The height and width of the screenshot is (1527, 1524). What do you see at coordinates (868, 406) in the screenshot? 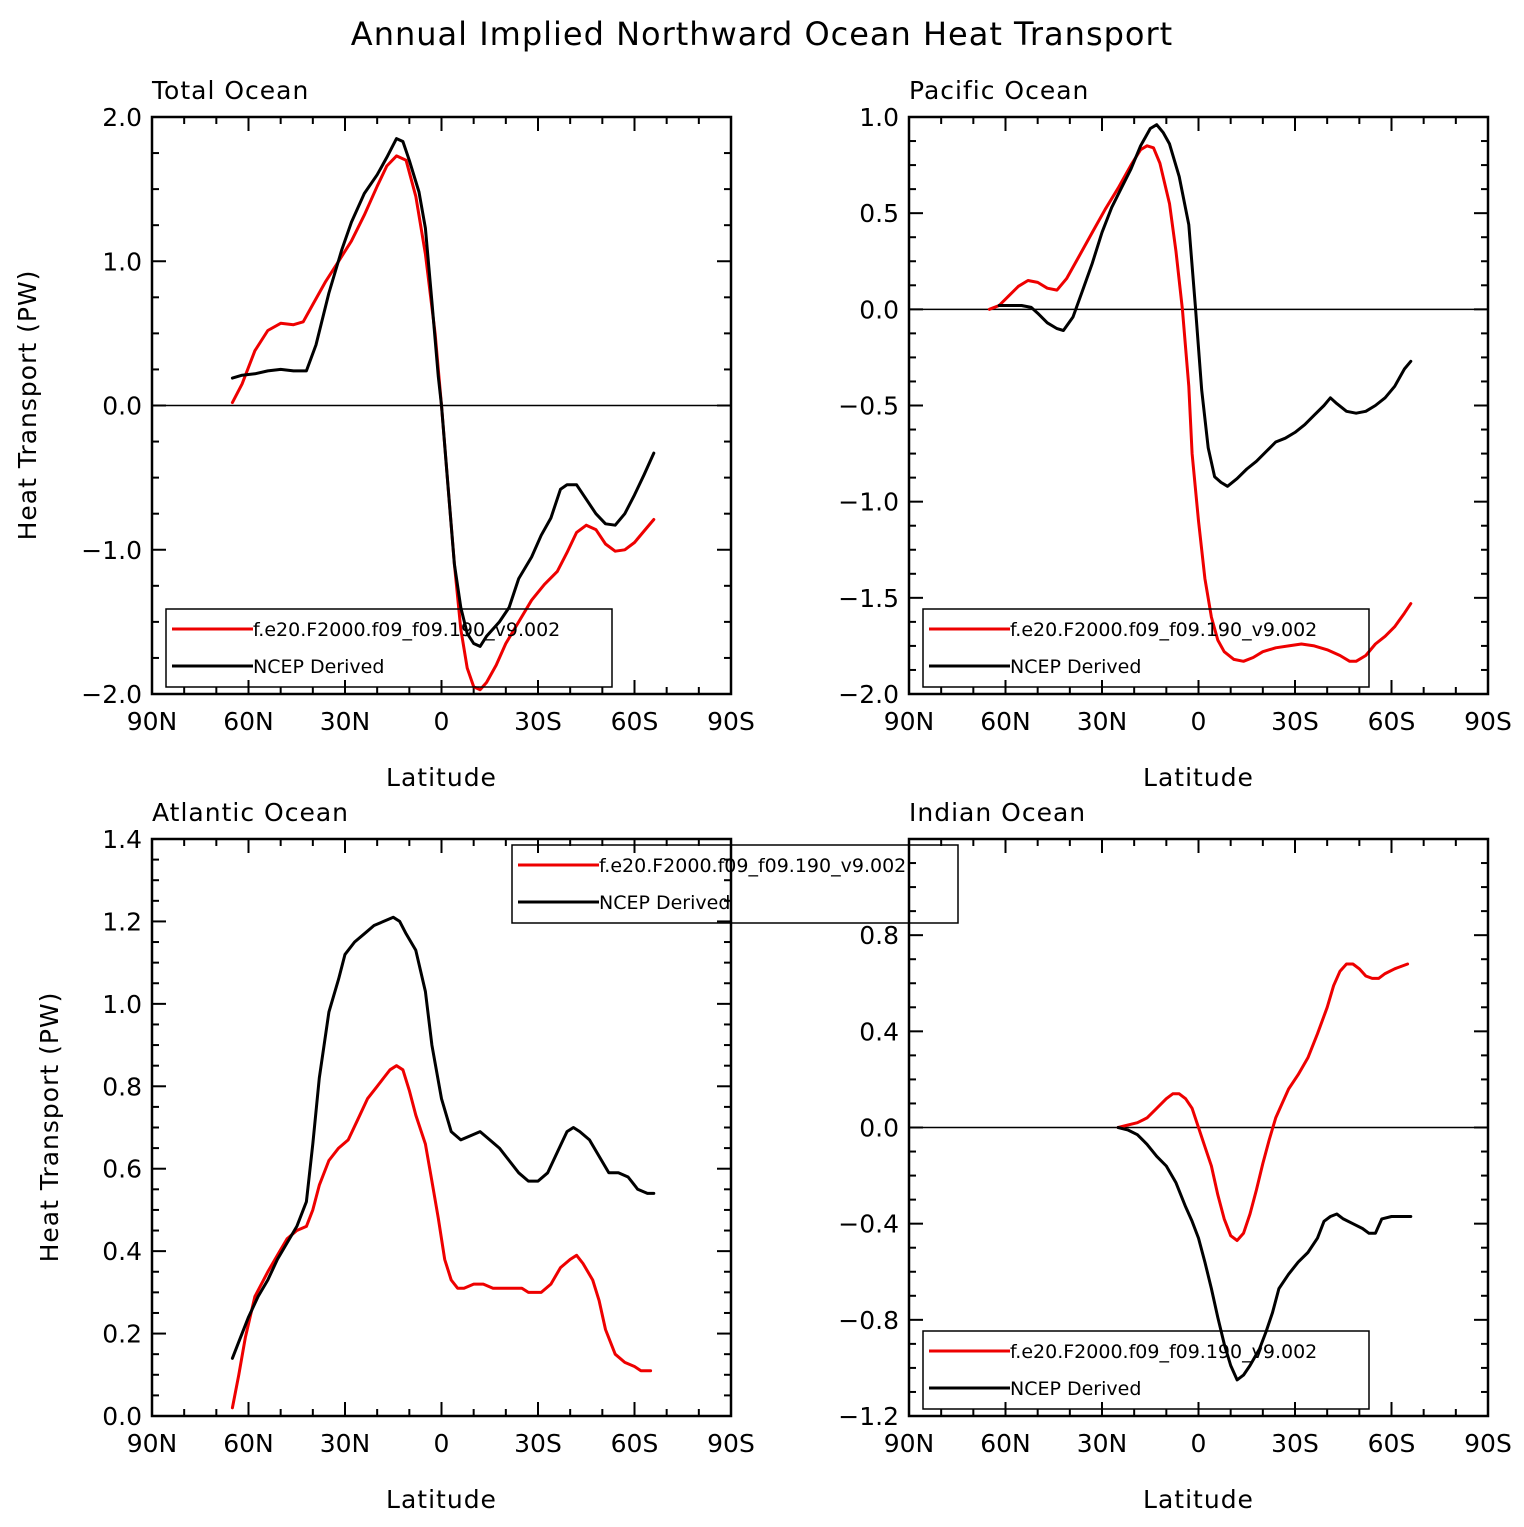
I see `y-tick-label: −0.5` at bounding box center [868, 406].